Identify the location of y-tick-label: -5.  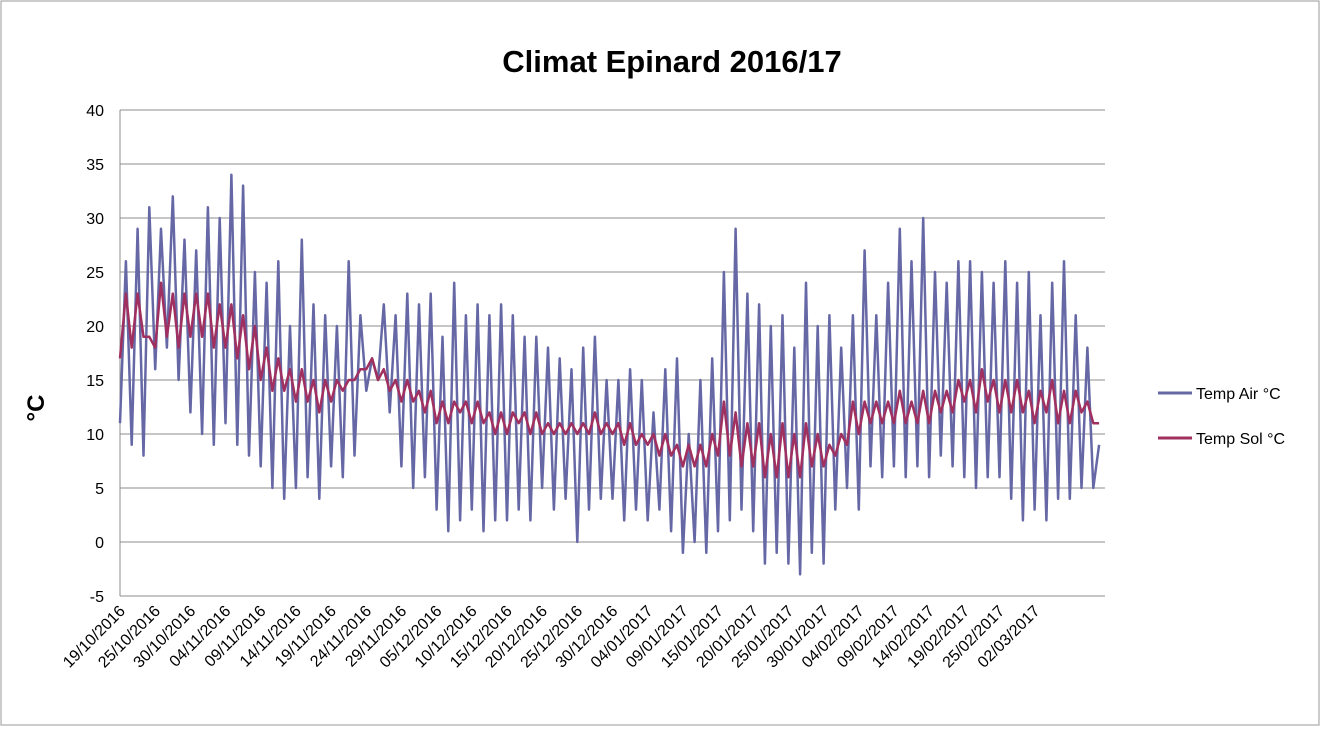
(97, 597).